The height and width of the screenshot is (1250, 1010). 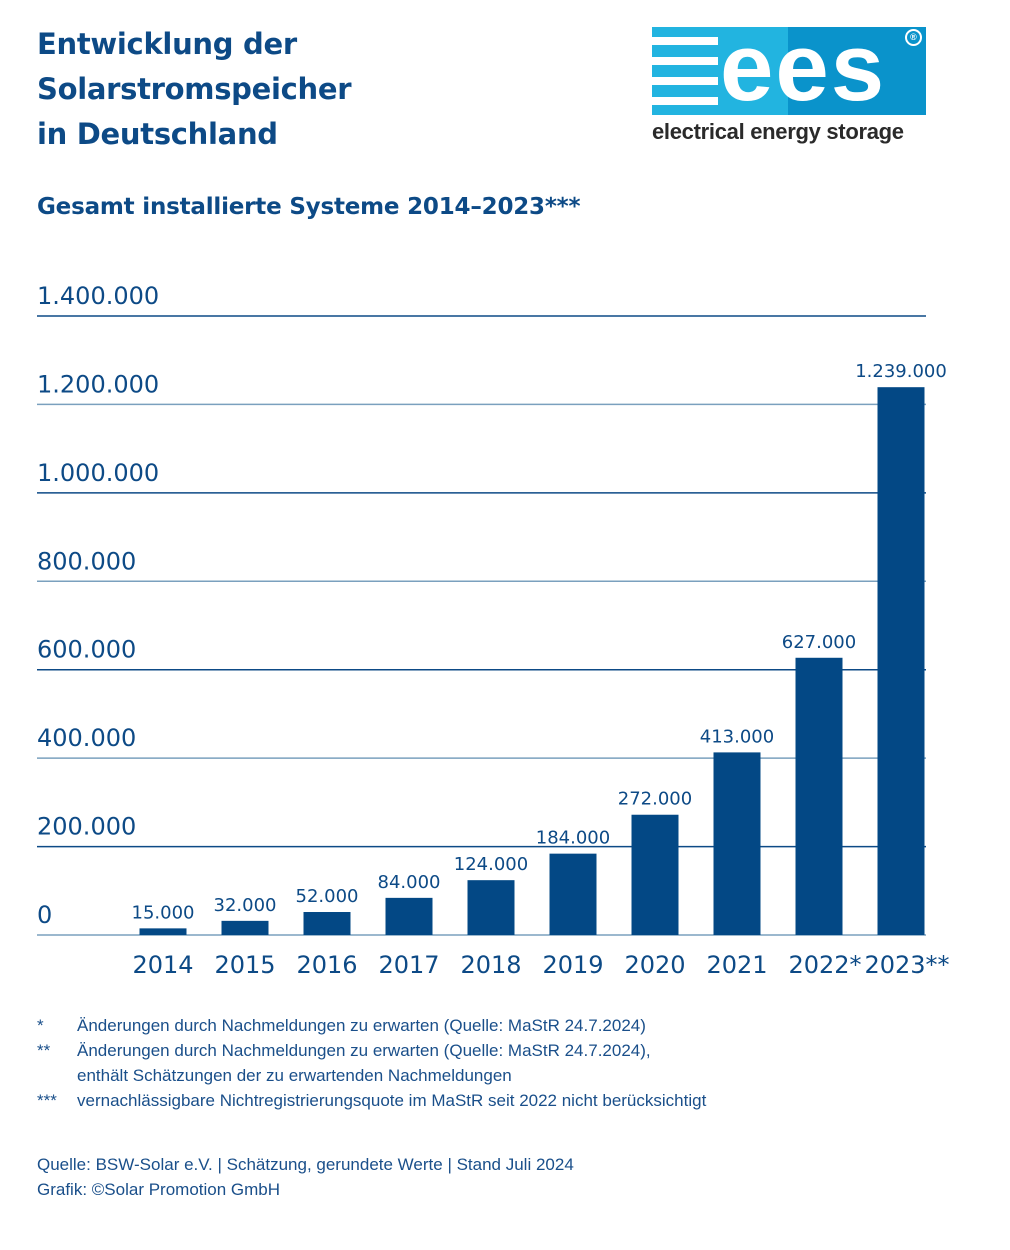 What do you see at coordinates (409, 882) in the screenshot?
I see `value-label: 84.000` at bounding box center [409, 882].